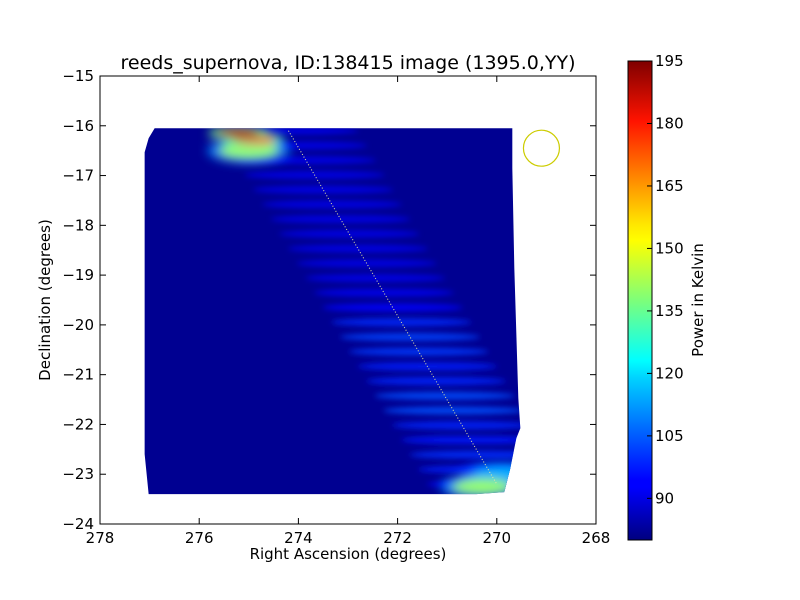 The width and height of the screenshot is (800, 600). I want to click on y-tick-label: −16, so click(78, 126).